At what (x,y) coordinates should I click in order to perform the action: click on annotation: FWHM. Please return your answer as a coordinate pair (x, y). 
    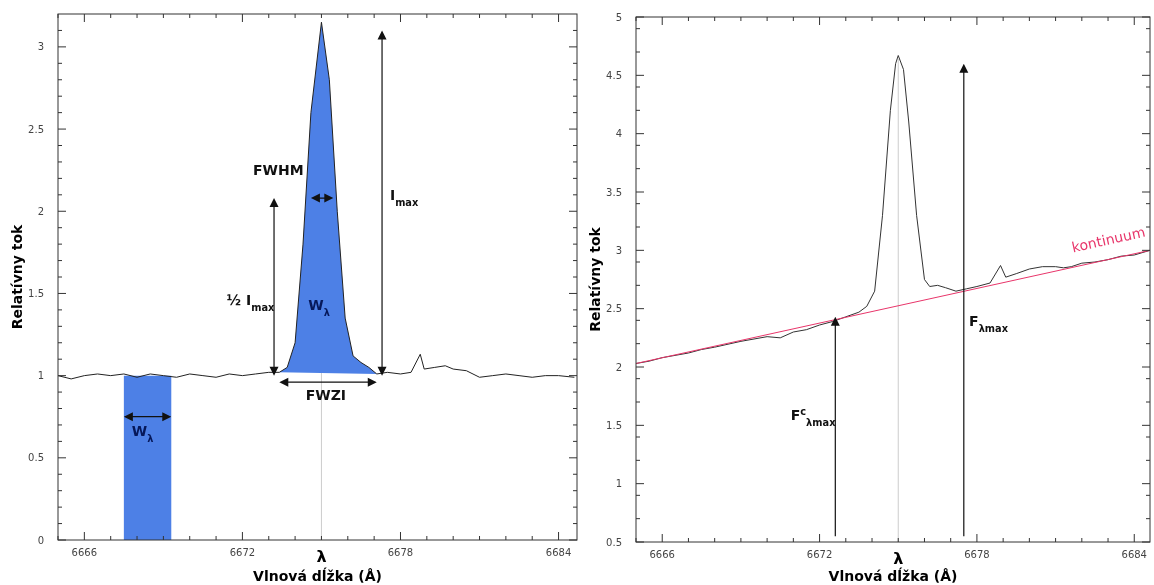
    Looking at the image, I should click on (278, 170).